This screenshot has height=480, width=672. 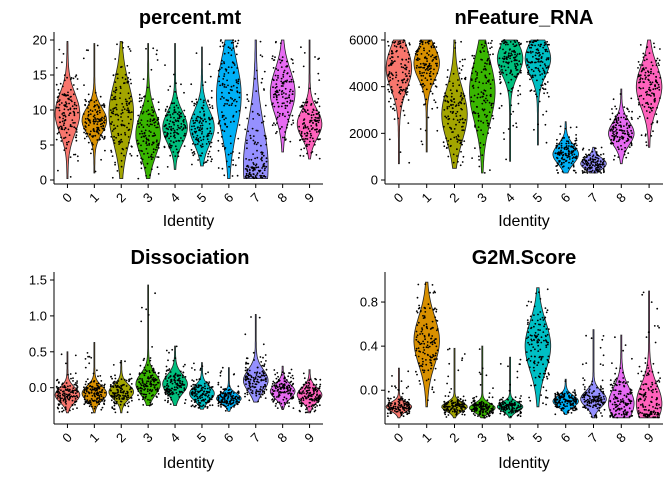 I want to click on y-tick-label: 0.4, so click(x=369, y=346).